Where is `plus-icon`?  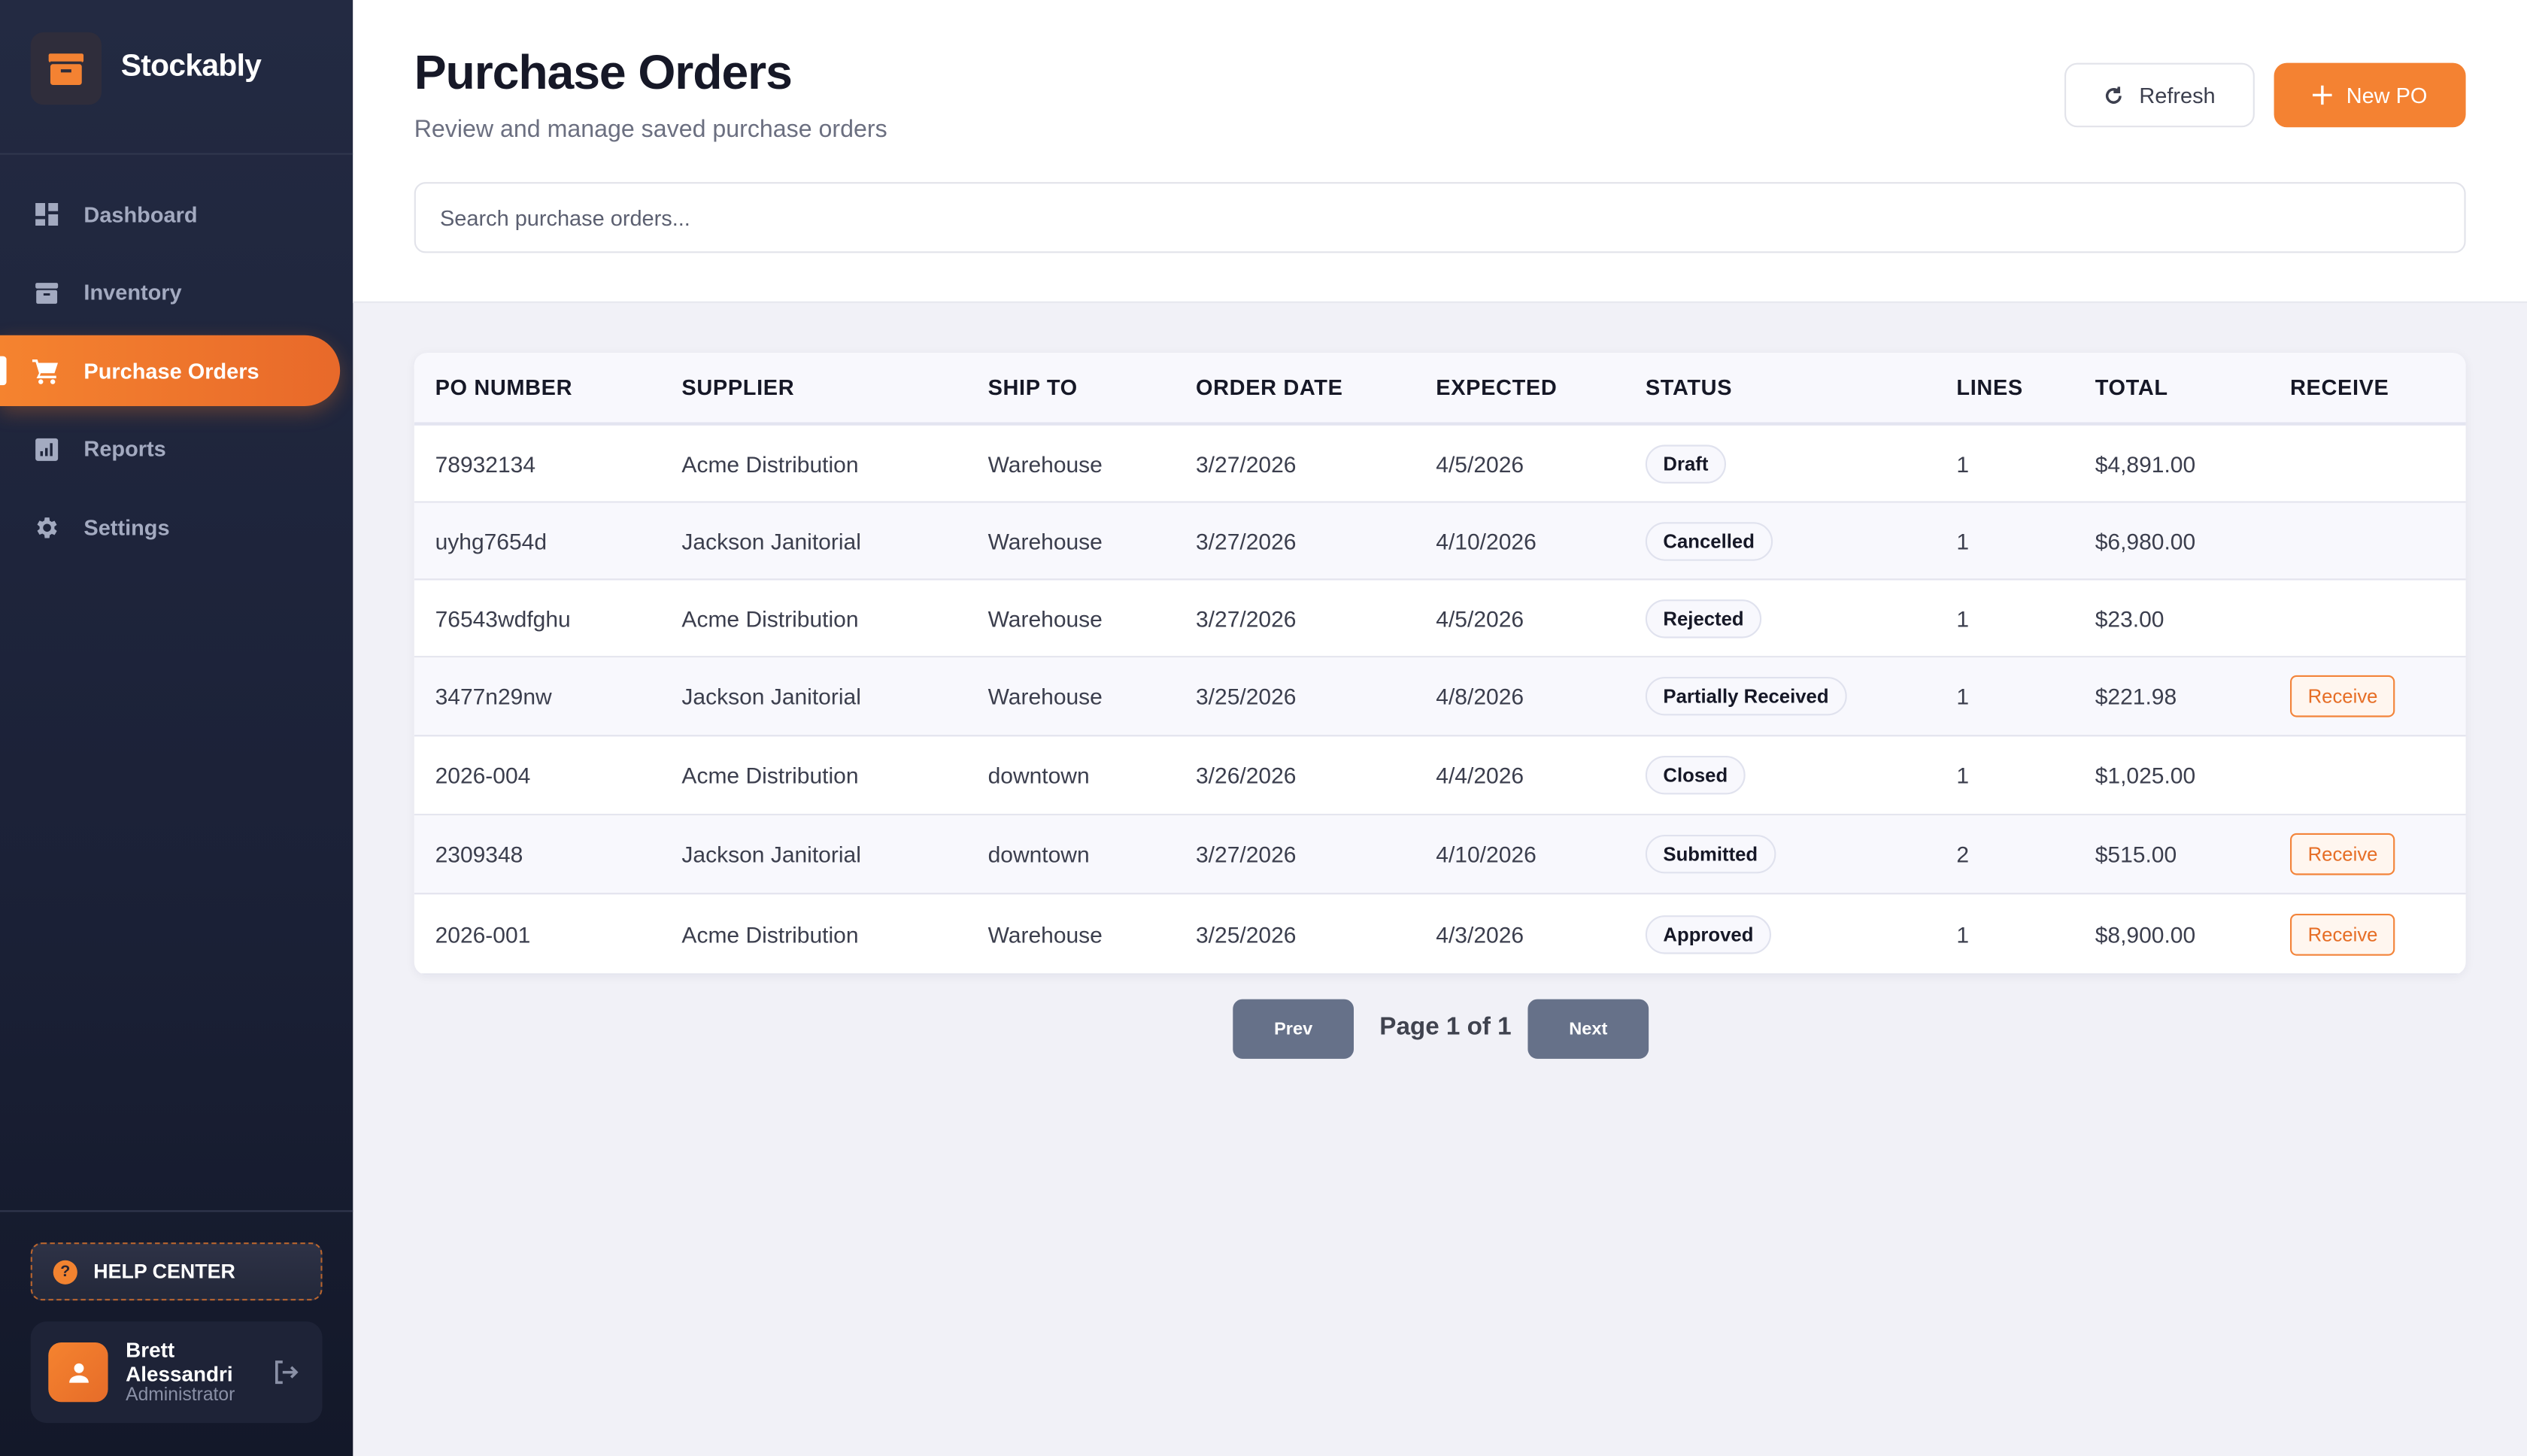 plus-icon is located at coordinates (2322, 95).